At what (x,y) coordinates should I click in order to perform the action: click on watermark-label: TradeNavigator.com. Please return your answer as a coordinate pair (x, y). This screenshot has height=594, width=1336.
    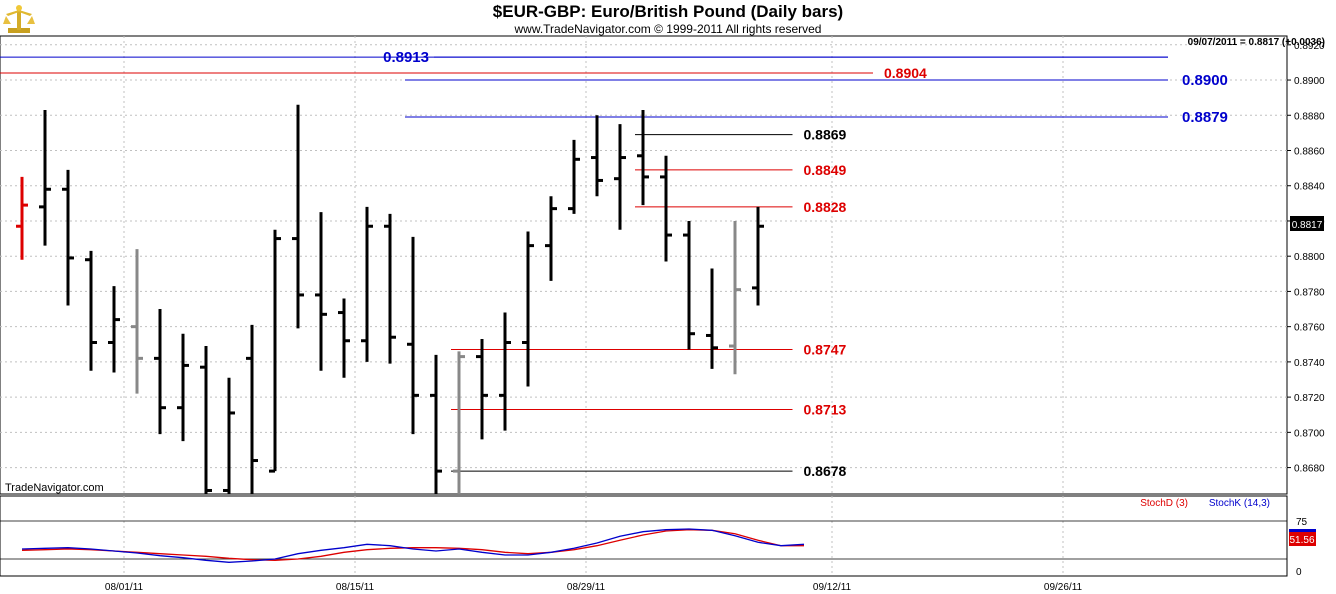
    Looking at the image, I should click on (54, 488).